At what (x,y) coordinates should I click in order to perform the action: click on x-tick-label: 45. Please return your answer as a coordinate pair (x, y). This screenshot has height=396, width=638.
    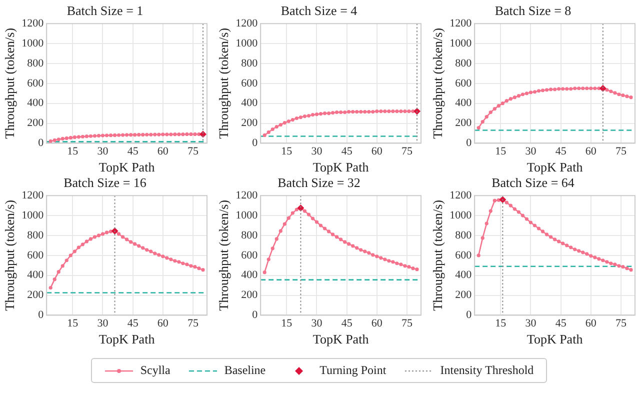
    Looking at the image, I should click on (347, 324).